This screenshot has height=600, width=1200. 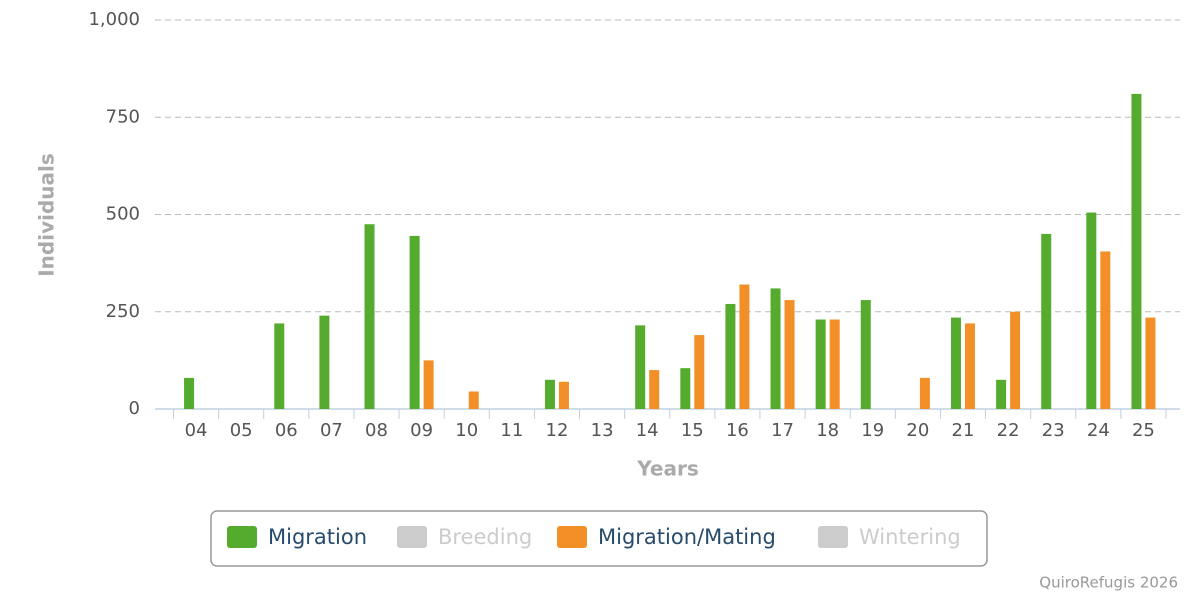 I want to click on x-tick-label: 18, so click(x=827, y=430).